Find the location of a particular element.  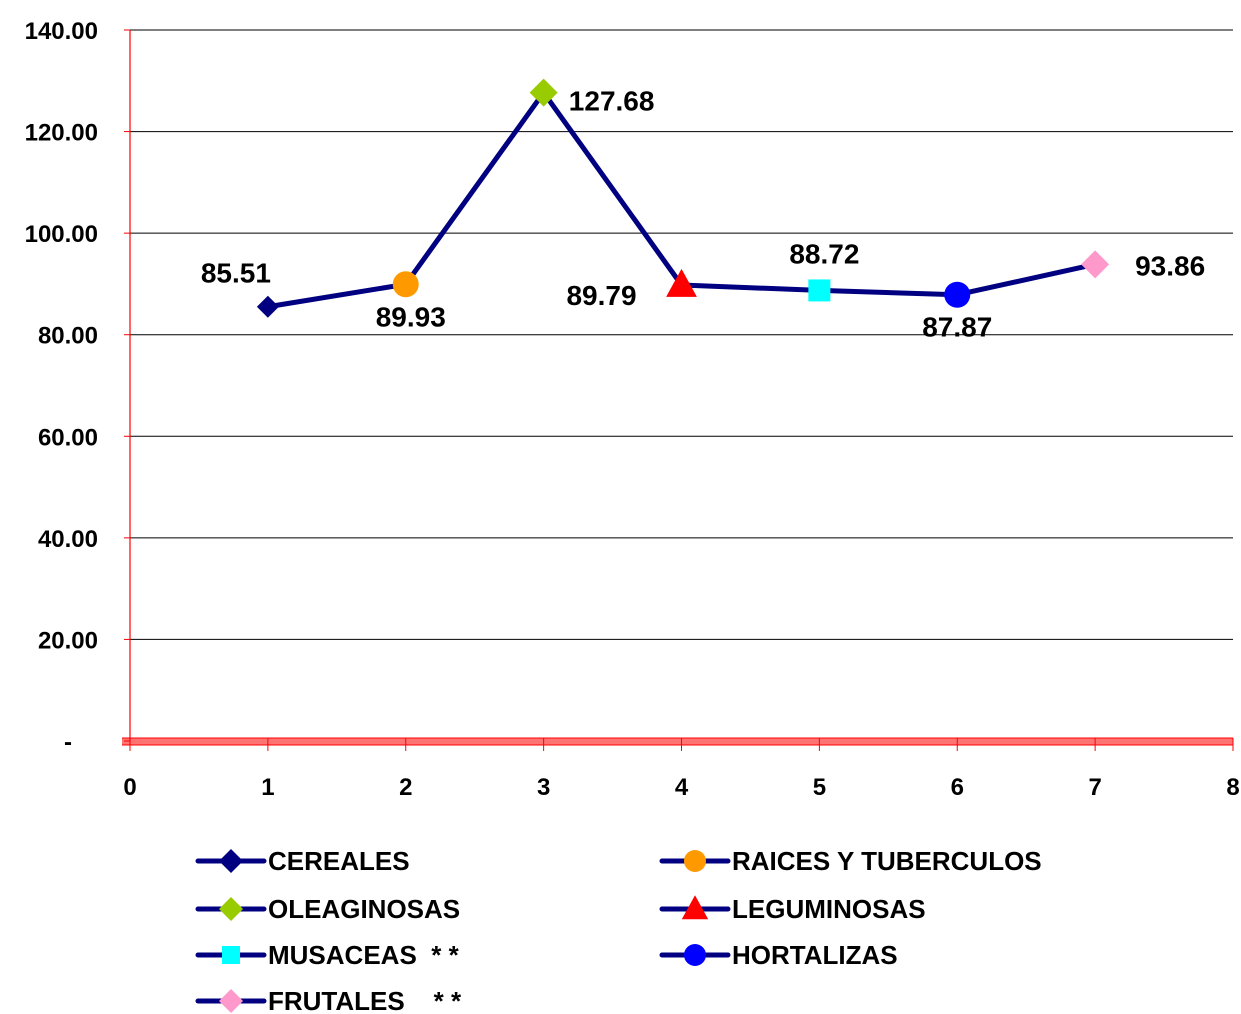

legend-label: FRUTALES * * is located at coordinates (365, 1000).